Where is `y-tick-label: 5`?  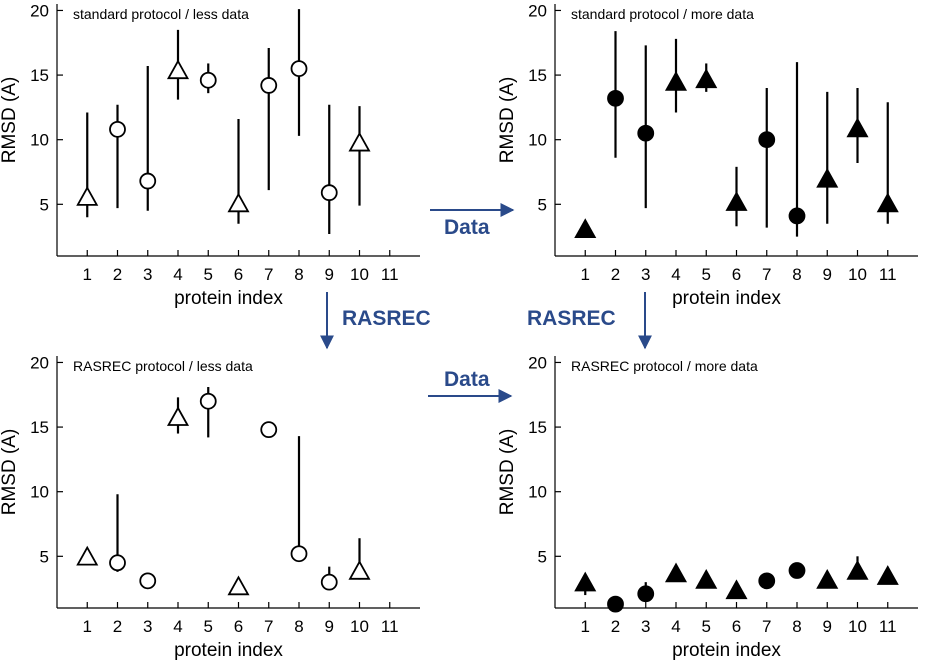
y-tick-label: 5 is located at coordinates (44, 204).